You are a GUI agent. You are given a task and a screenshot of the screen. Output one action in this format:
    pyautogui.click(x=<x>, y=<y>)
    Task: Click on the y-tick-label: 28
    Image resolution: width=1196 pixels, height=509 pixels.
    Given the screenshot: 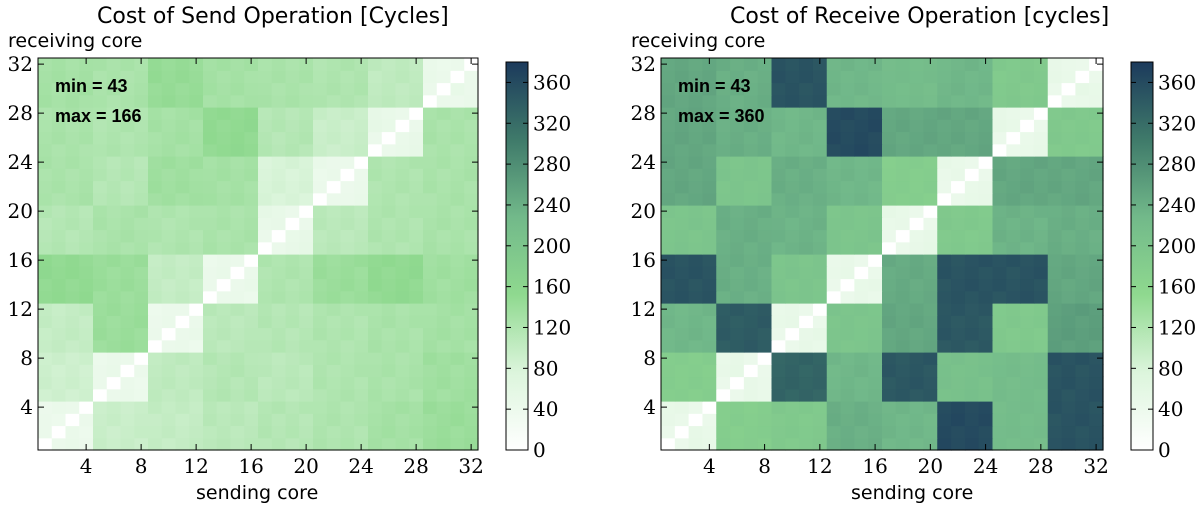 What is the action you would take?
    pyautogui.click(x=643, y=113)
    